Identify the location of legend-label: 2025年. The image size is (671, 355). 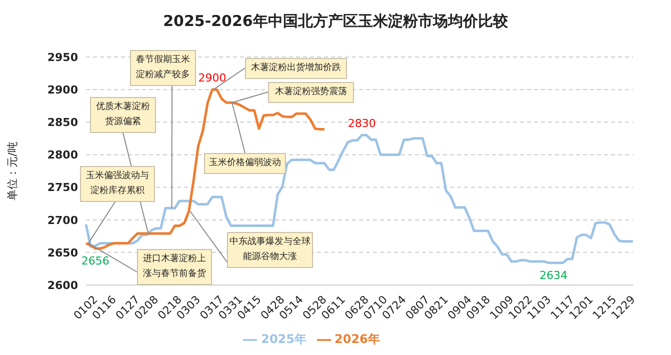
(283, 339).